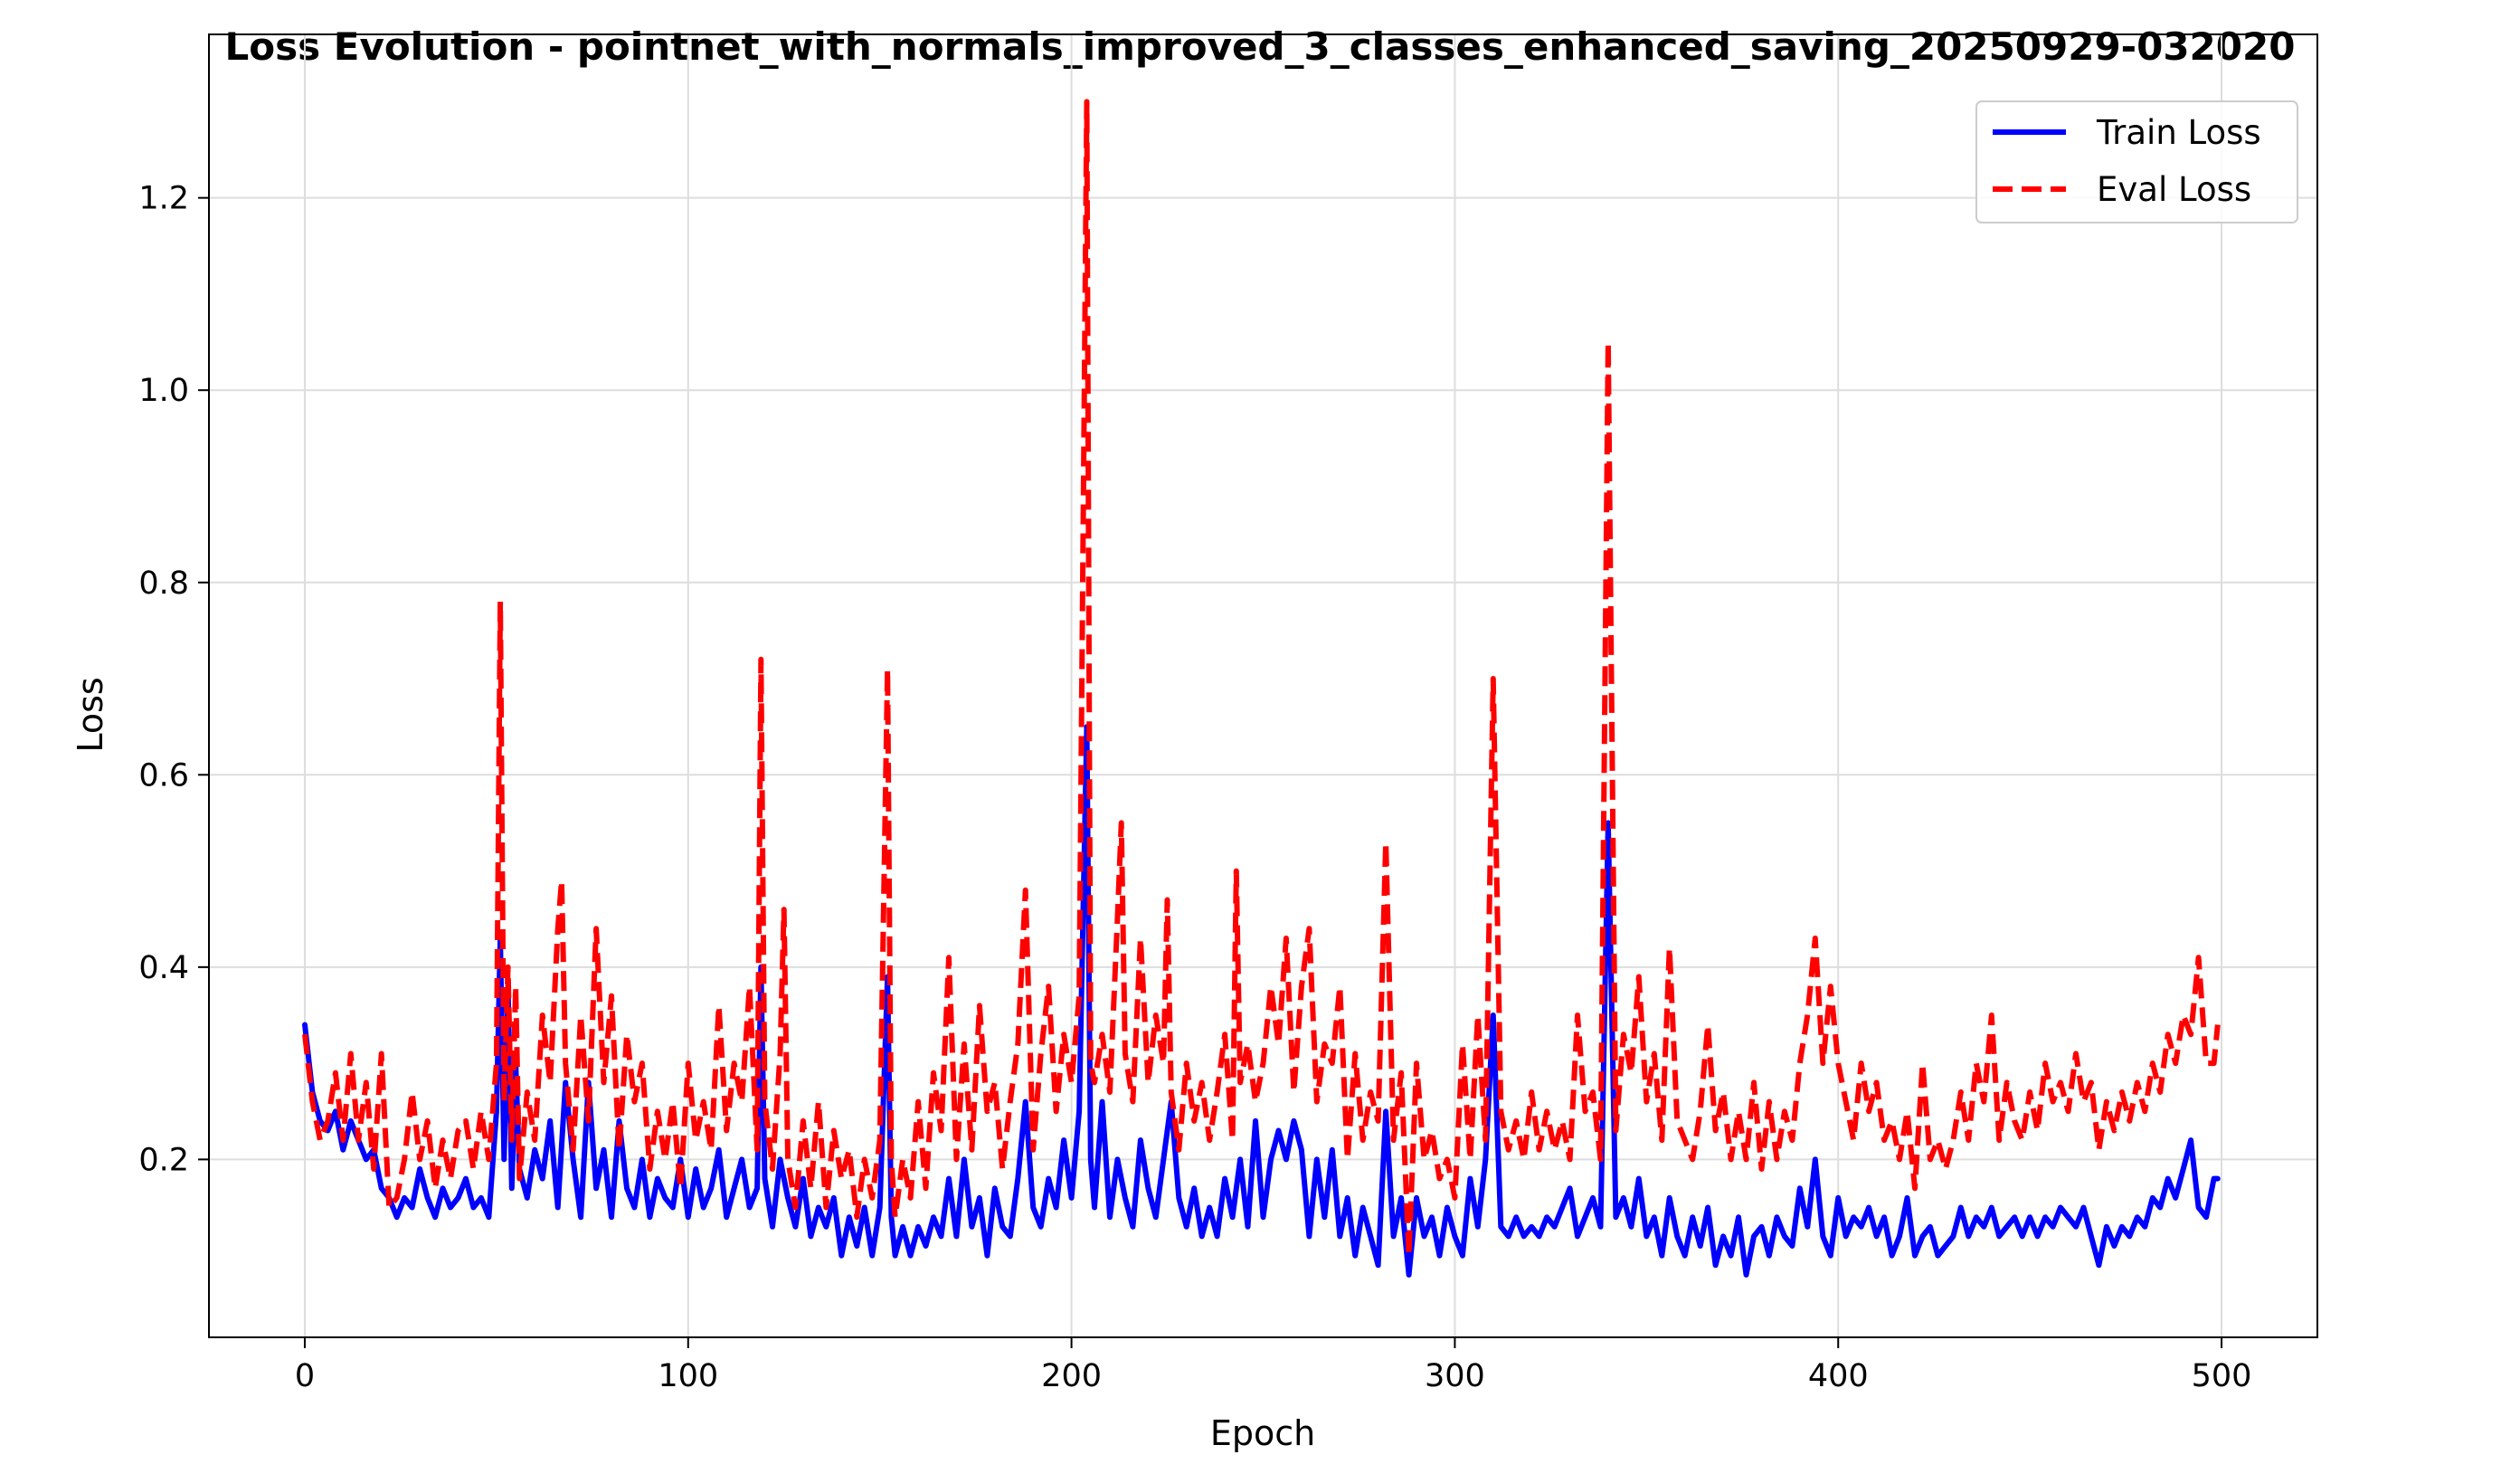 The image size is (2520, 1483). I want to click on y-tick-label: 0.8, so click(164, 584).